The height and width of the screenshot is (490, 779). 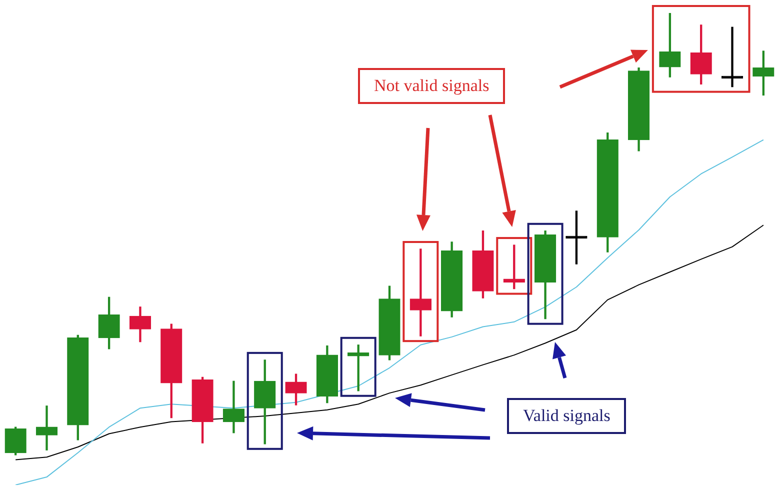 I want to click on candlestick, so click(x=47, y=428).